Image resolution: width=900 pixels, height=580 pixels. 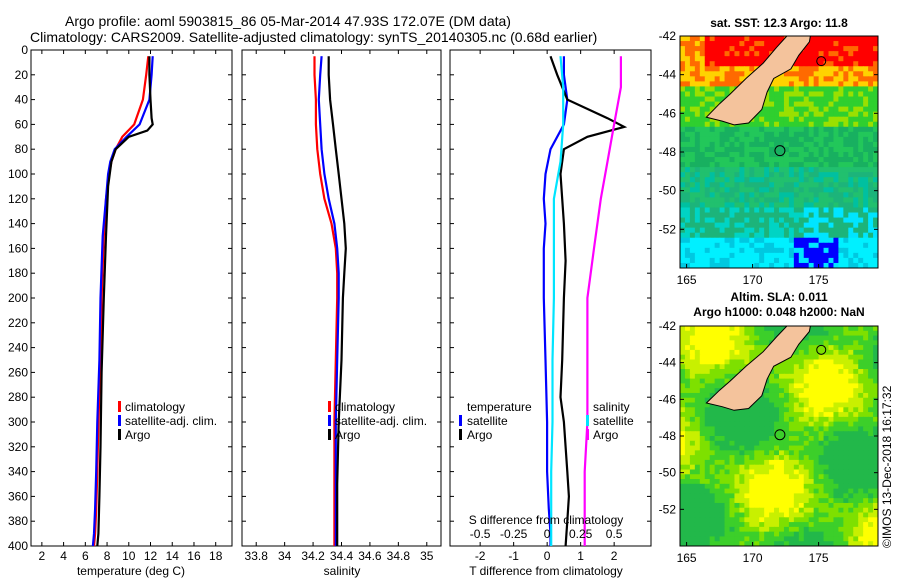 What do you see at coordinates (668, 36) in the screenshot?
I see `lat-tick-label: -42` at bounding box center [668, 36].